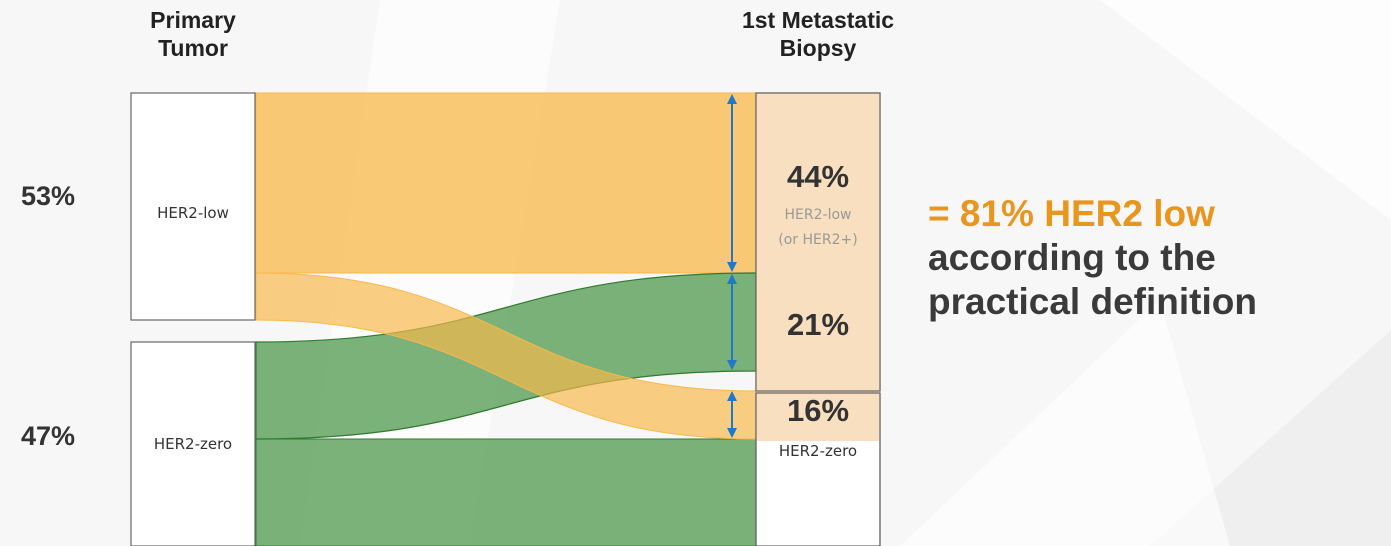 The image size is (1391, 546). Describe the element at coordinates (48, 196) in the screenshot. I see `primary-low-pct: 53%` at that location.